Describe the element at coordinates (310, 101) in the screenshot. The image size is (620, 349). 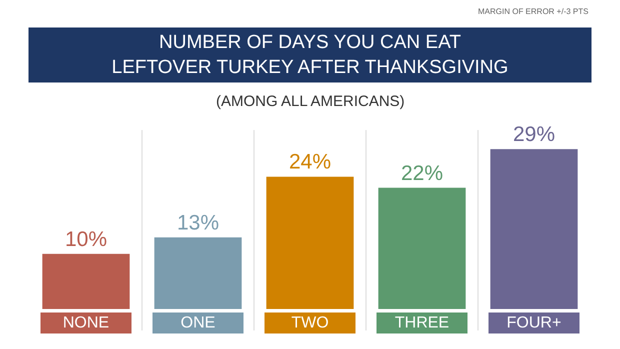
I see `chart-subtitle: (AMONG ALL AMERICANS)` at that location.